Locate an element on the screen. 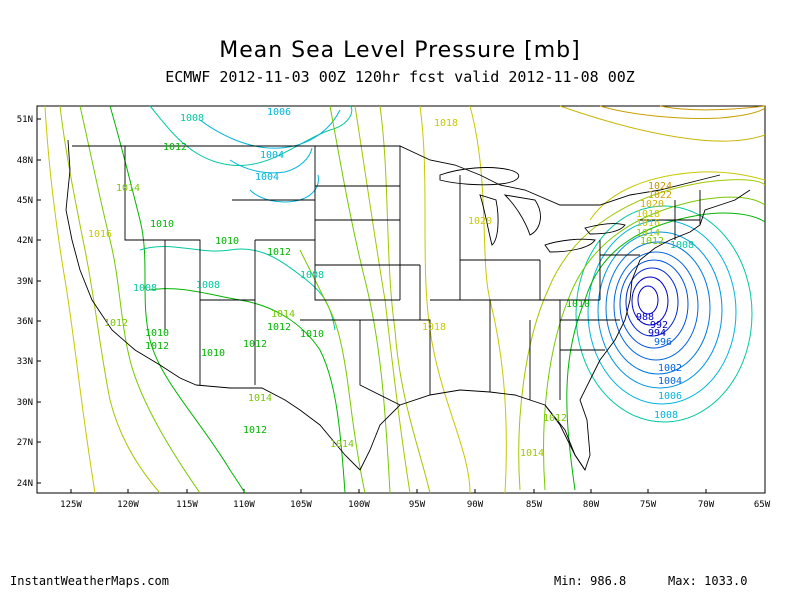 The image size is (800, 600). lon-tick: 110W is located at coordinates (244, 505).